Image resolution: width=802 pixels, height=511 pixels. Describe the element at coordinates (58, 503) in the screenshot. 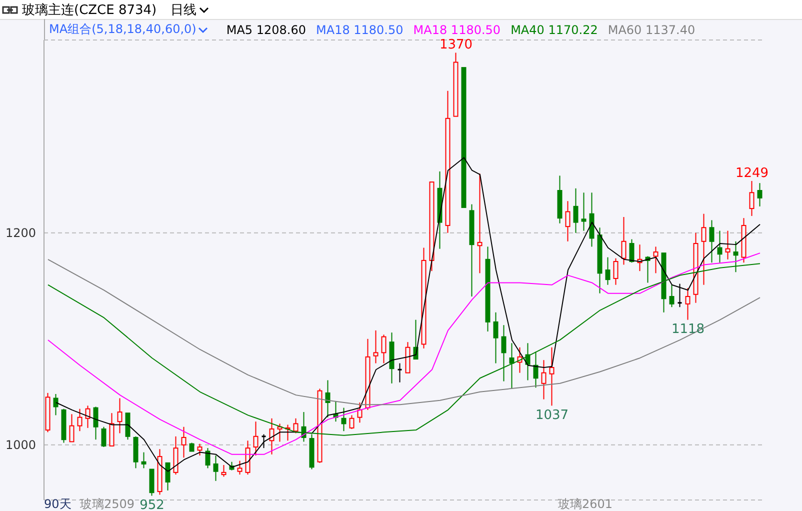

I see `annotation: 90天` at that location.